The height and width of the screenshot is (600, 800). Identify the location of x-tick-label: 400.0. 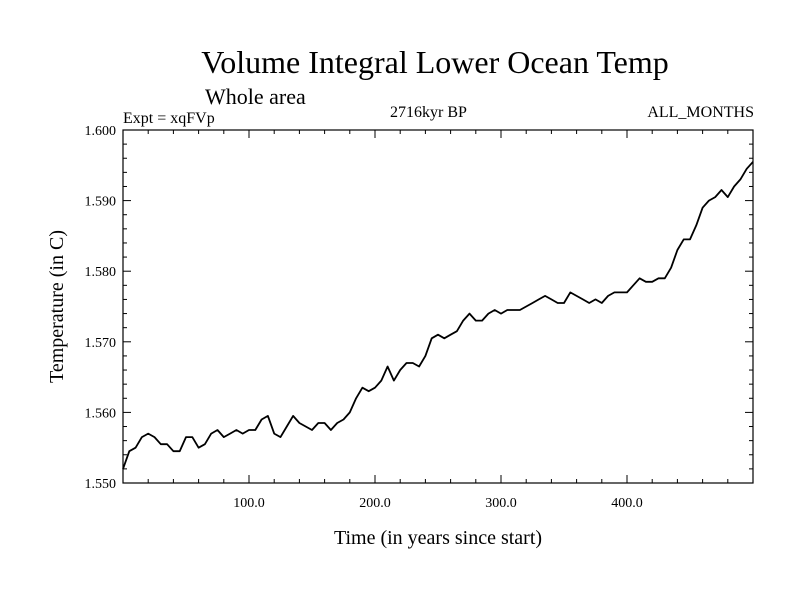
(627, 503).